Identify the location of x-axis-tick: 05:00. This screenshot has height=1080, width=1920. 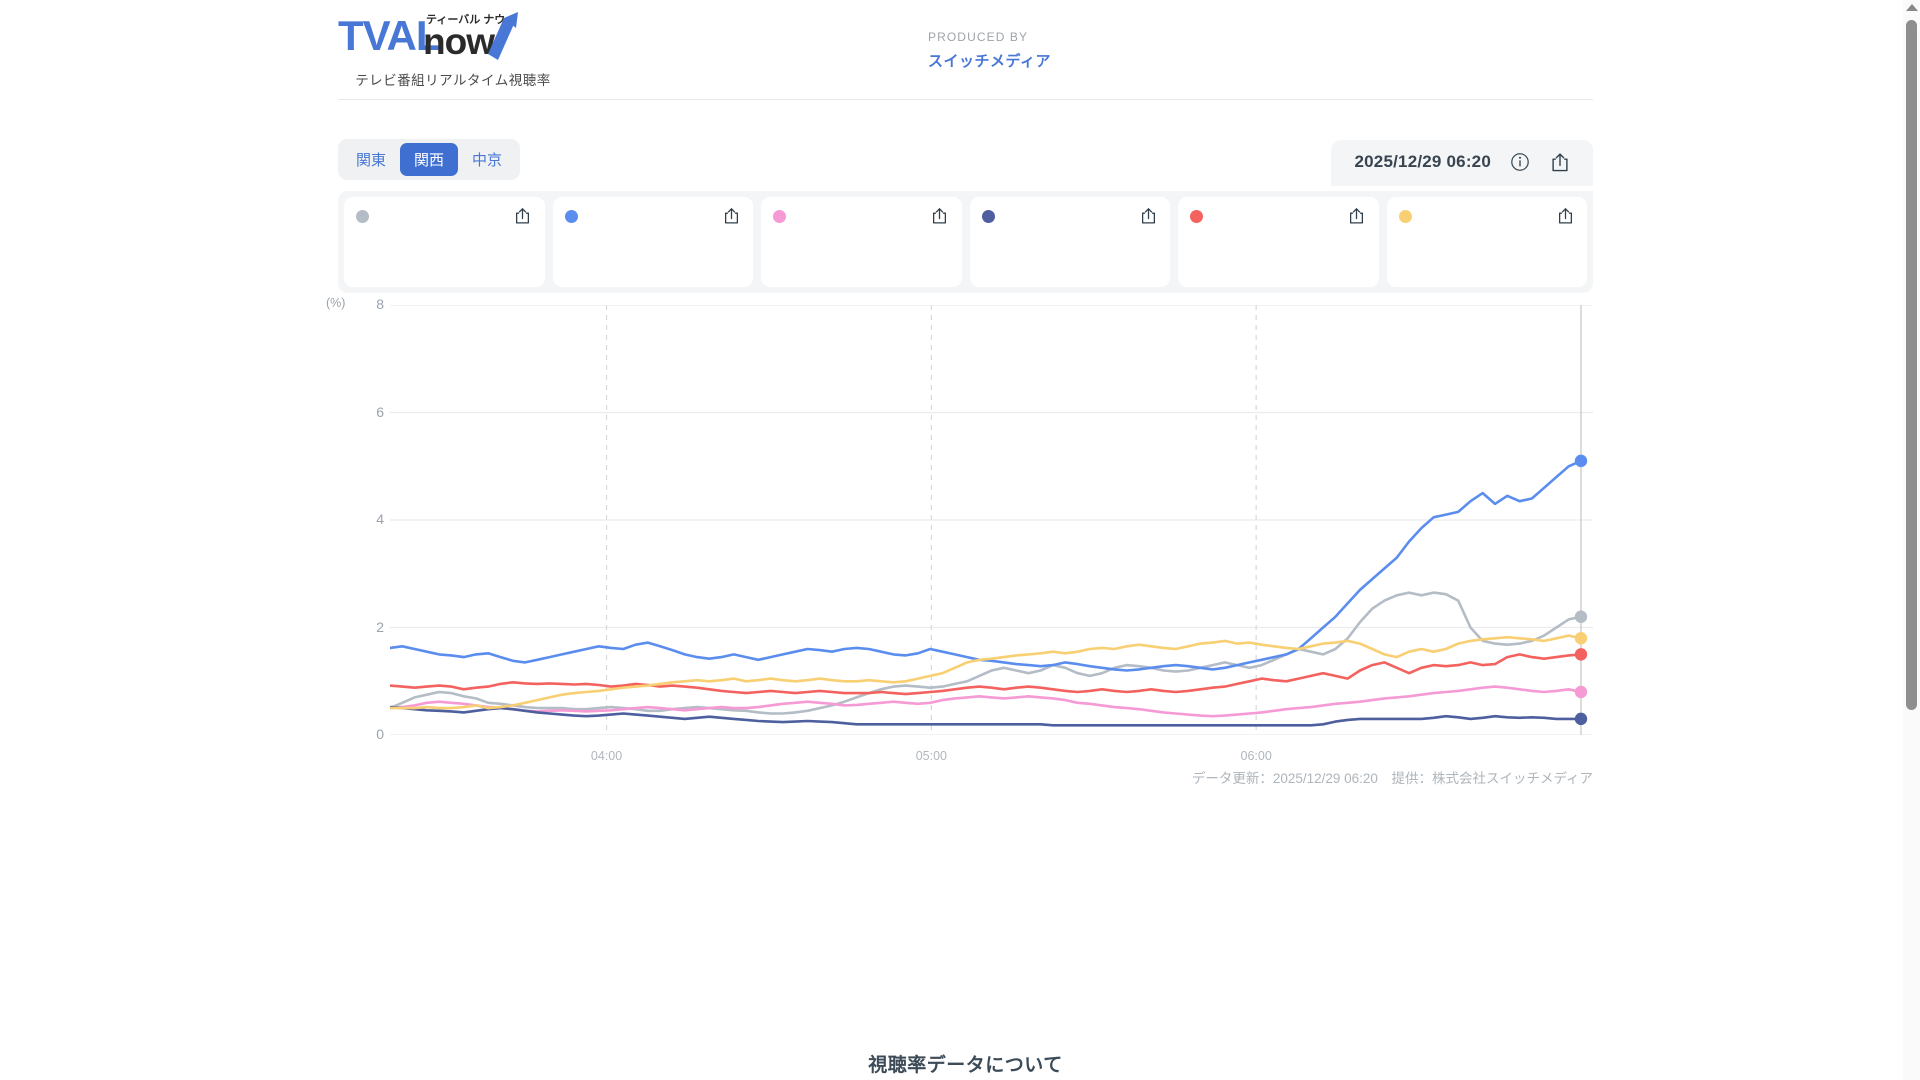
(931, 756).